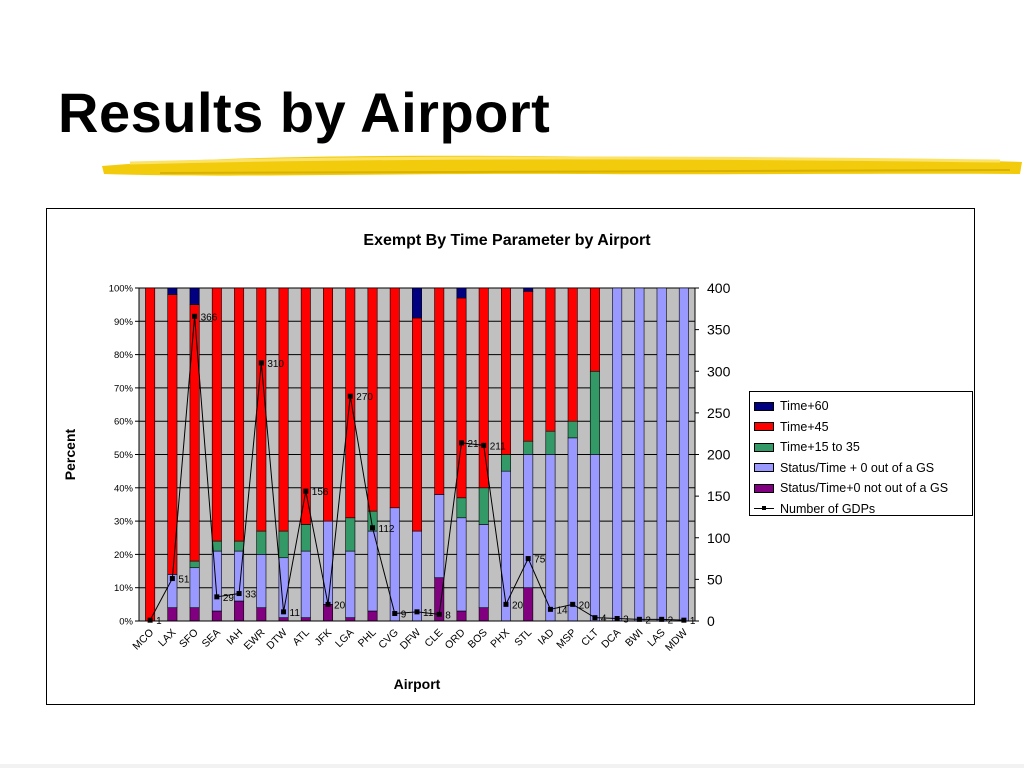 Image resolution: width=1024 pixels, height=768 pixels. I want to click on slide-title: Results by Airport, so click(304, 112).